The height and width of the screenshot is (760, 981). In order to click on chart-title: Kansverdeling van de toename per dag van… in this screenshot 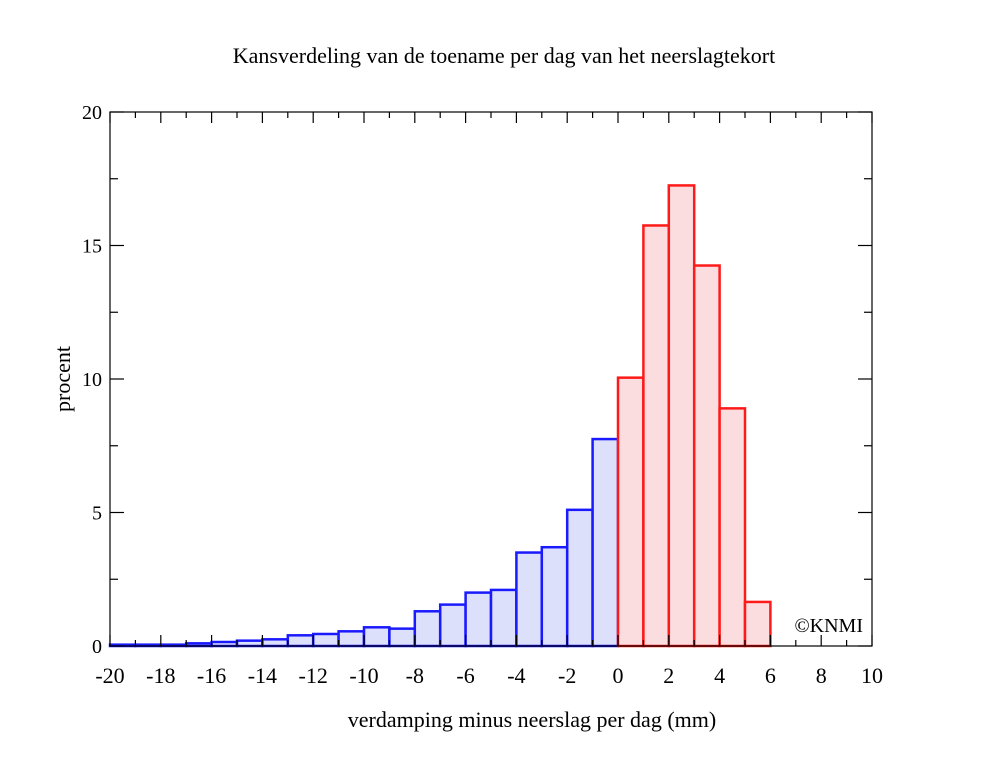, I will do `click(504, 55)`.